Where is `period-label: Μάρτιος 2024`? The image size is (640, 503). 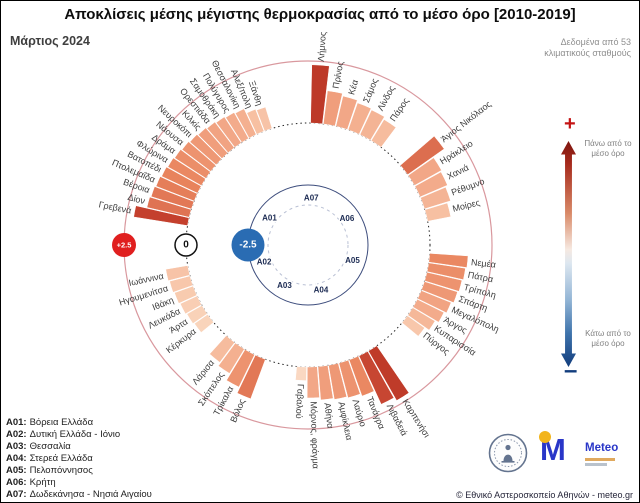
period-label: Μάρτιος 2024 is located at coordinates (50, 41).